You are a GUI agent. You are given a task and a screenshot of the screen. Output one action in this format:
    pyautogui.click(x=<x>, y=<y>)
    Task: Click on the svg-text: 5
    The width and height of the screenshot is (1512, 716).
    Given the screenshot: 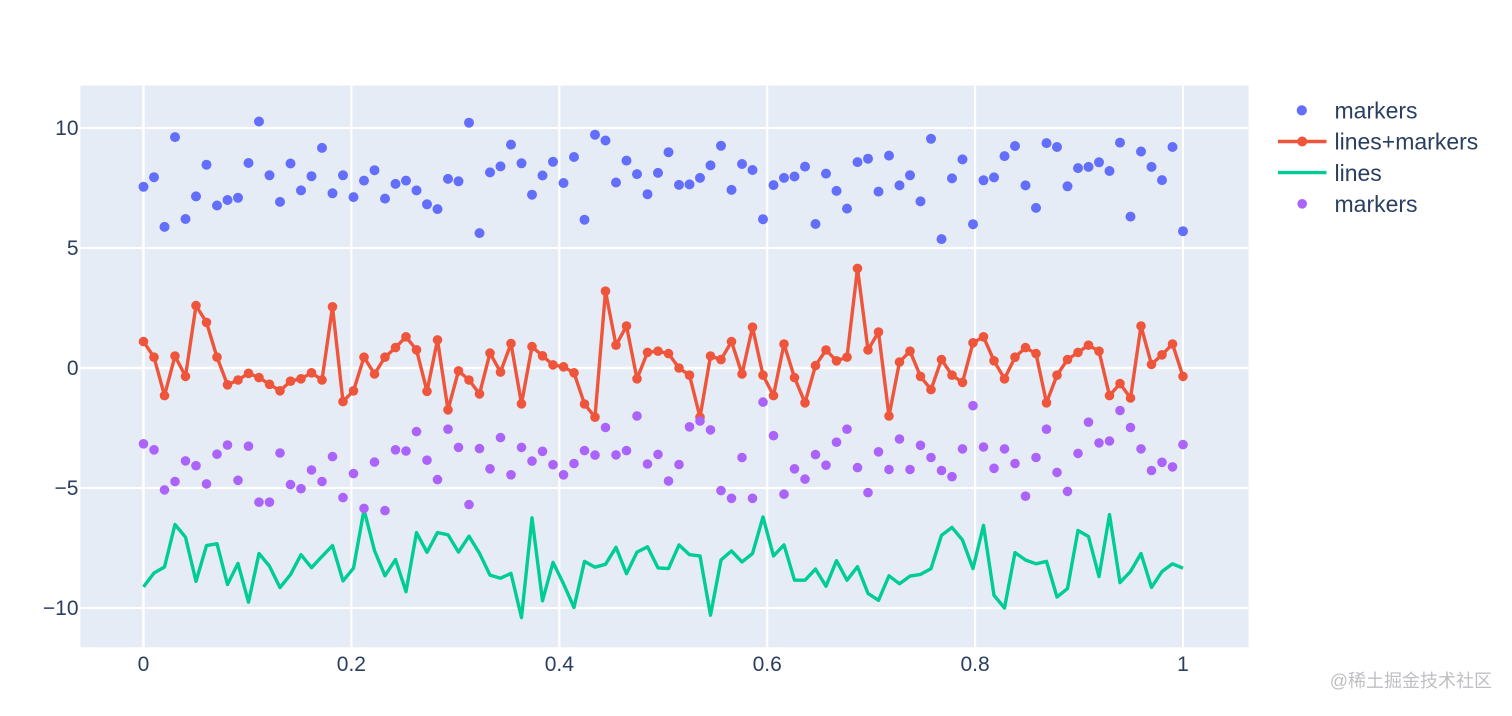 What is the action you would take?
    pyautogui.click(x=73, y=248)
    